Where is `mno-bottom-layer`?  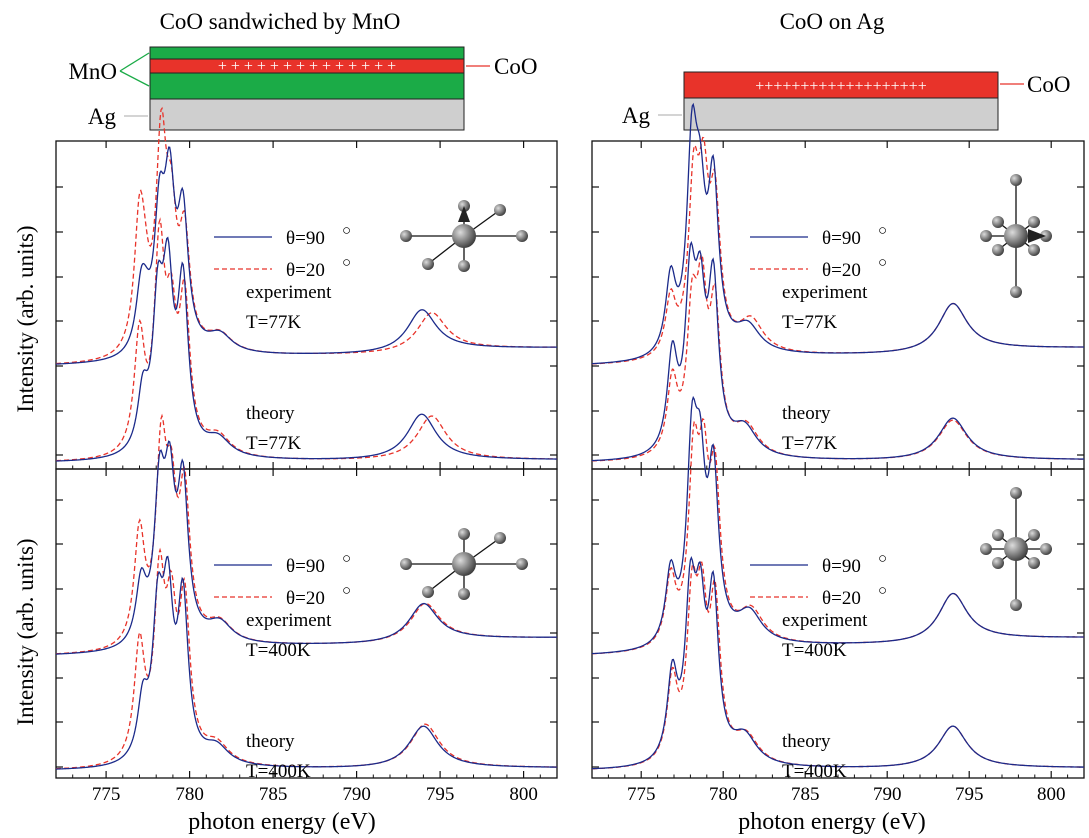
mno-bottom-layer is located at coordinates (307, 86).